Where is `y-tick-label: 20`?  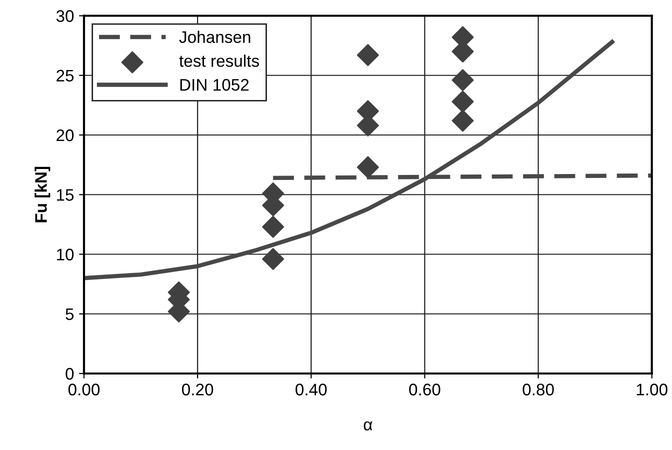 y-tick-label: 20 is located at coordinates (65, 135).